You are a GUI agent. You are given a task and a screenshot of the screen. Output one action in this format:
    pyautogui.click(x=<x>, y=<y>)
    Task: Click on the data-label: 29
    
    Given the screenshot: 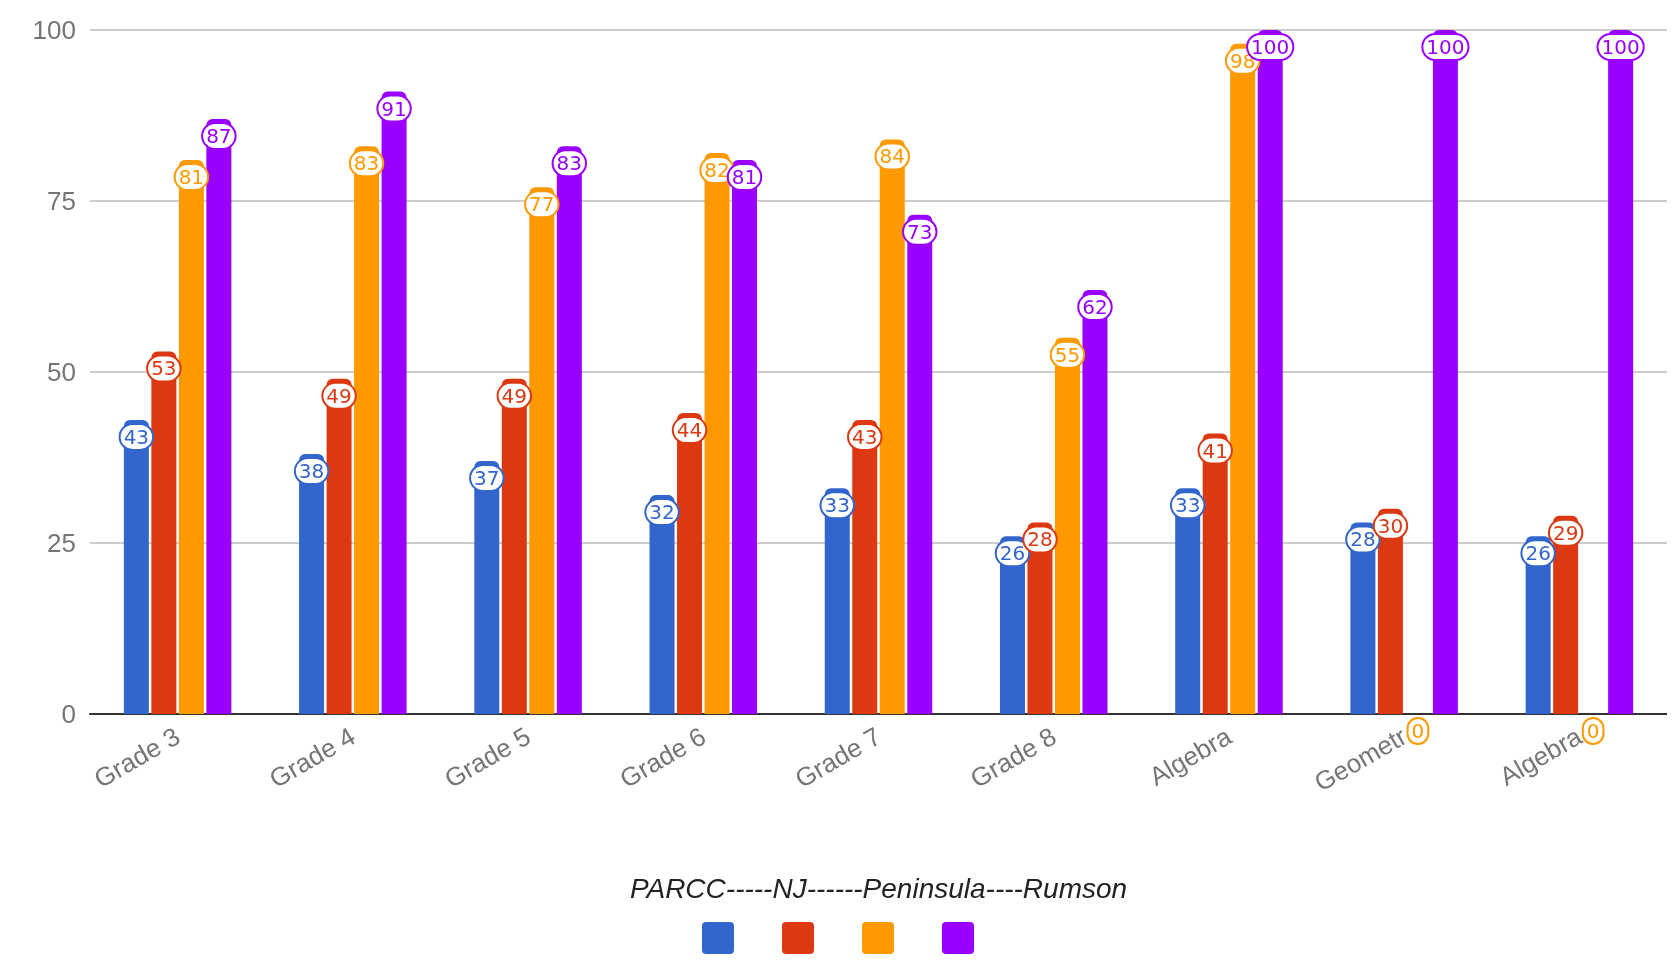 What is the action you would take?
    pyautogui.click(x=1565, y=532)
    